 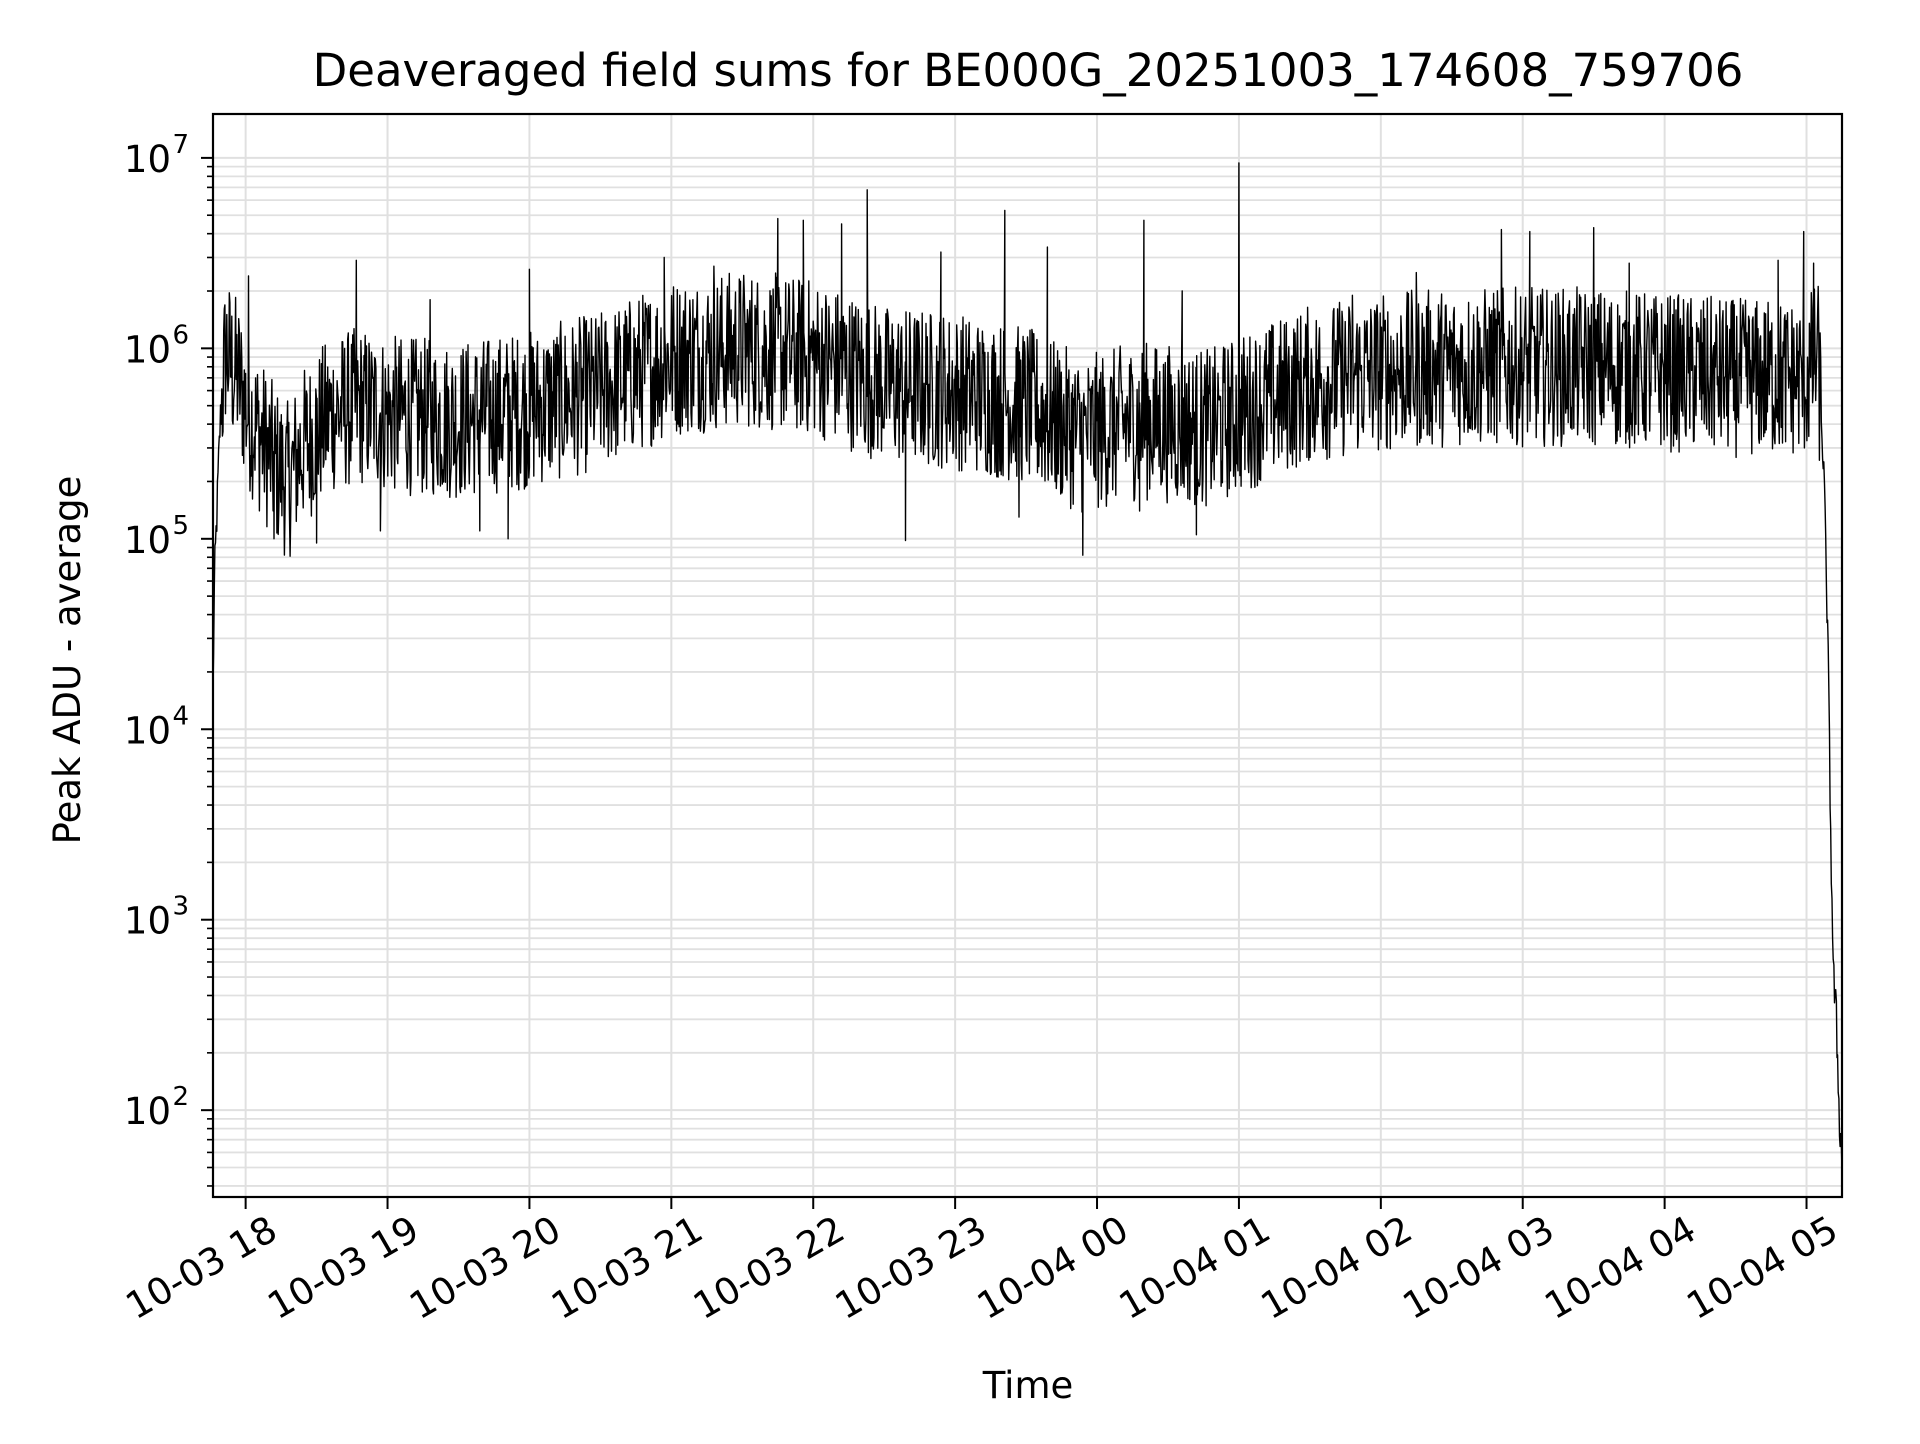 I want to click on y-tick-exponent: 2, so click(x=180, y=1097).